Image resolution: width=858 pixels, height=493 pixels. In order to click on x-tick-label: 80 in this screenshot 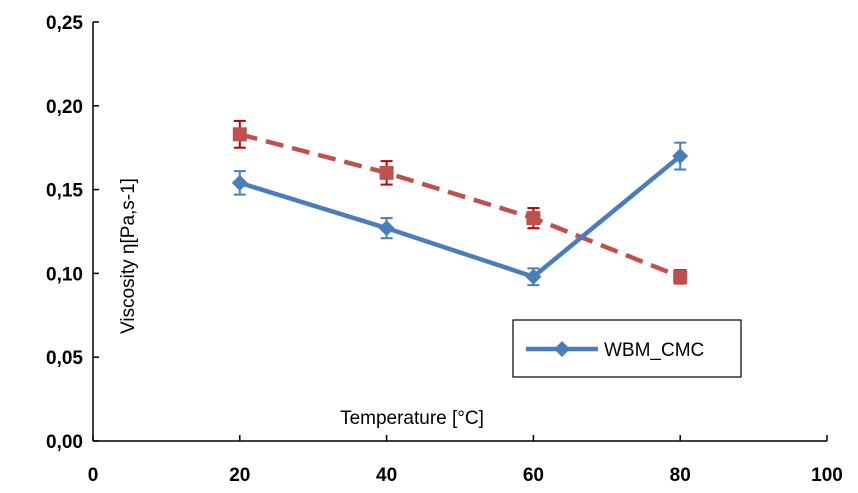, I will do `click(680, 475)`.